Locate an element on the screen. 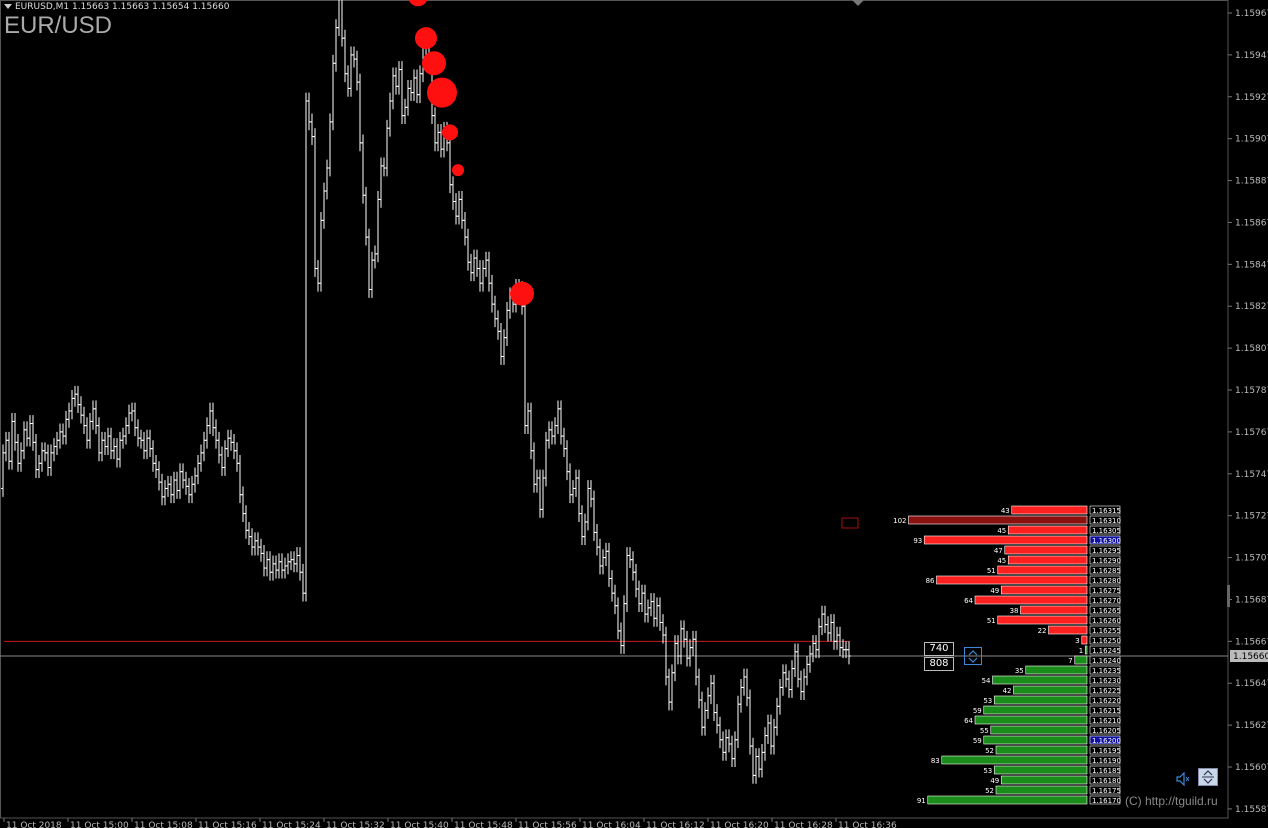  ask-level: 38 1.16265 is located at coordinates (1065, 610).